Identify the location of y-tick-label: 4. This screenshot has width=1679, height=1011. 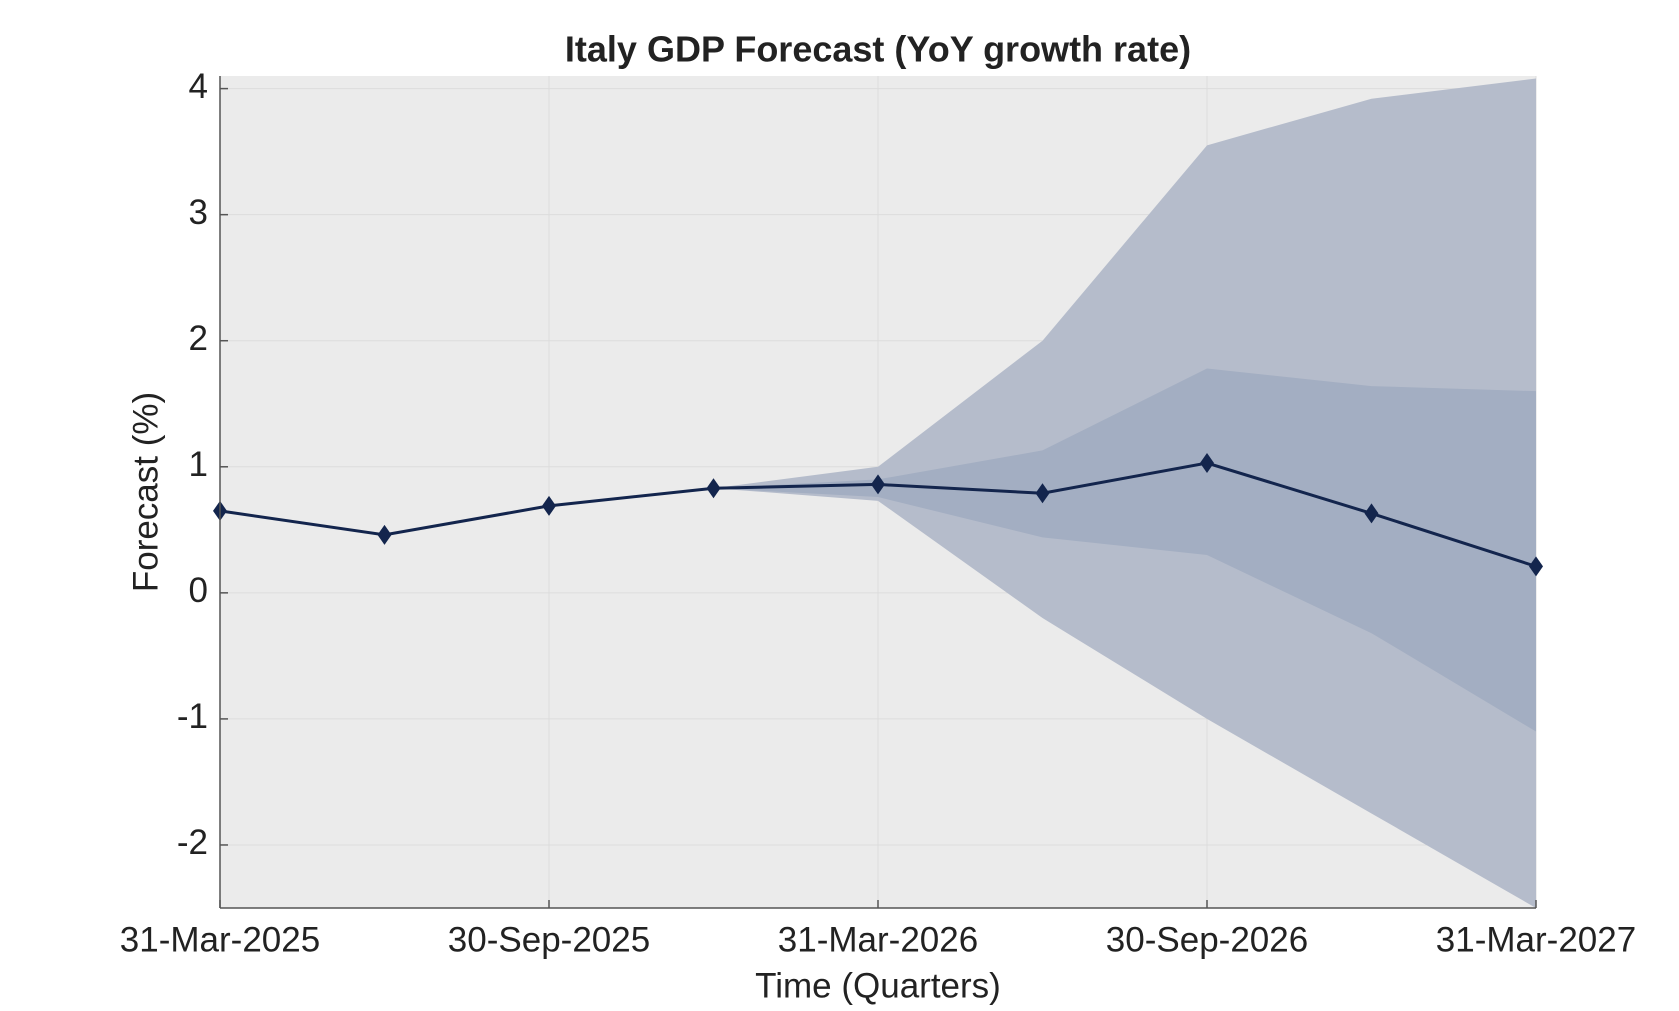
(198, 86).